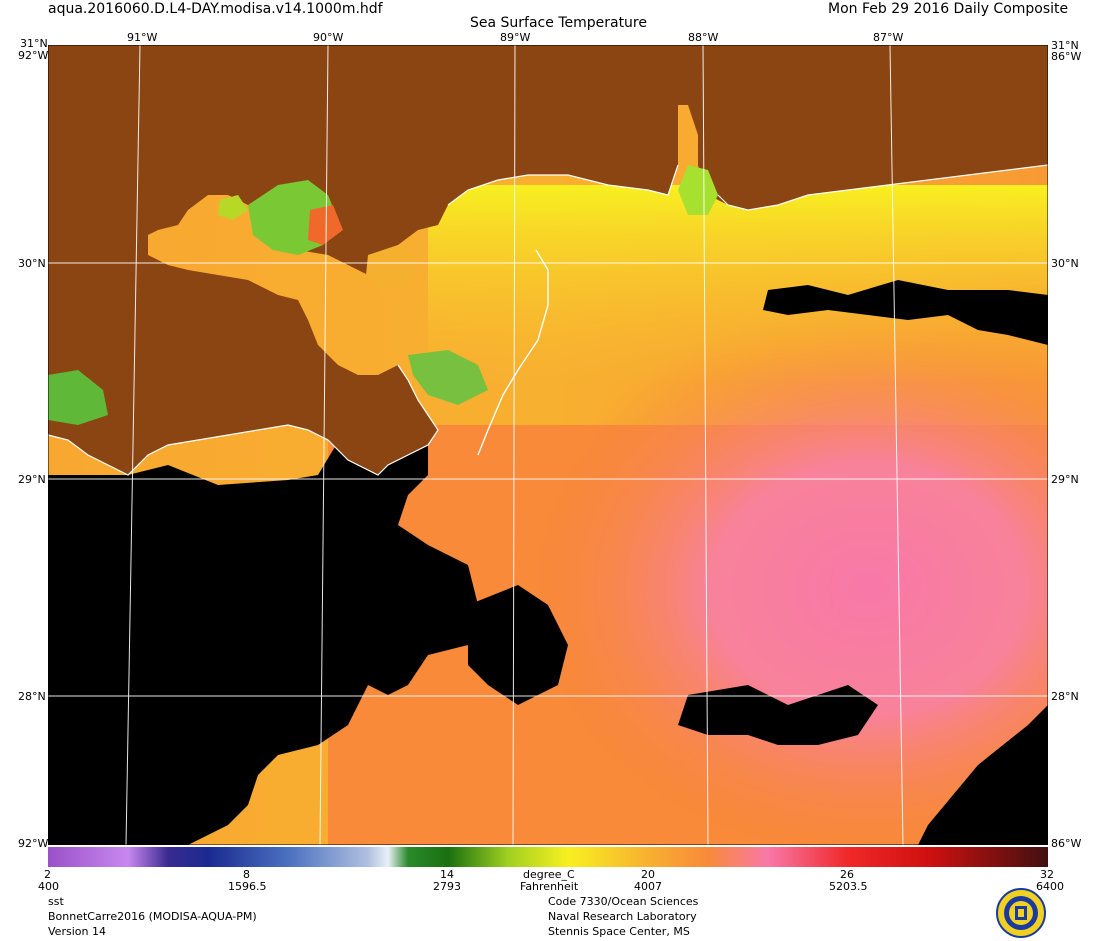 The width and height of the screenshot is (1096, 941). I want to click on cbar-c-8: 8, so click(246, 874).